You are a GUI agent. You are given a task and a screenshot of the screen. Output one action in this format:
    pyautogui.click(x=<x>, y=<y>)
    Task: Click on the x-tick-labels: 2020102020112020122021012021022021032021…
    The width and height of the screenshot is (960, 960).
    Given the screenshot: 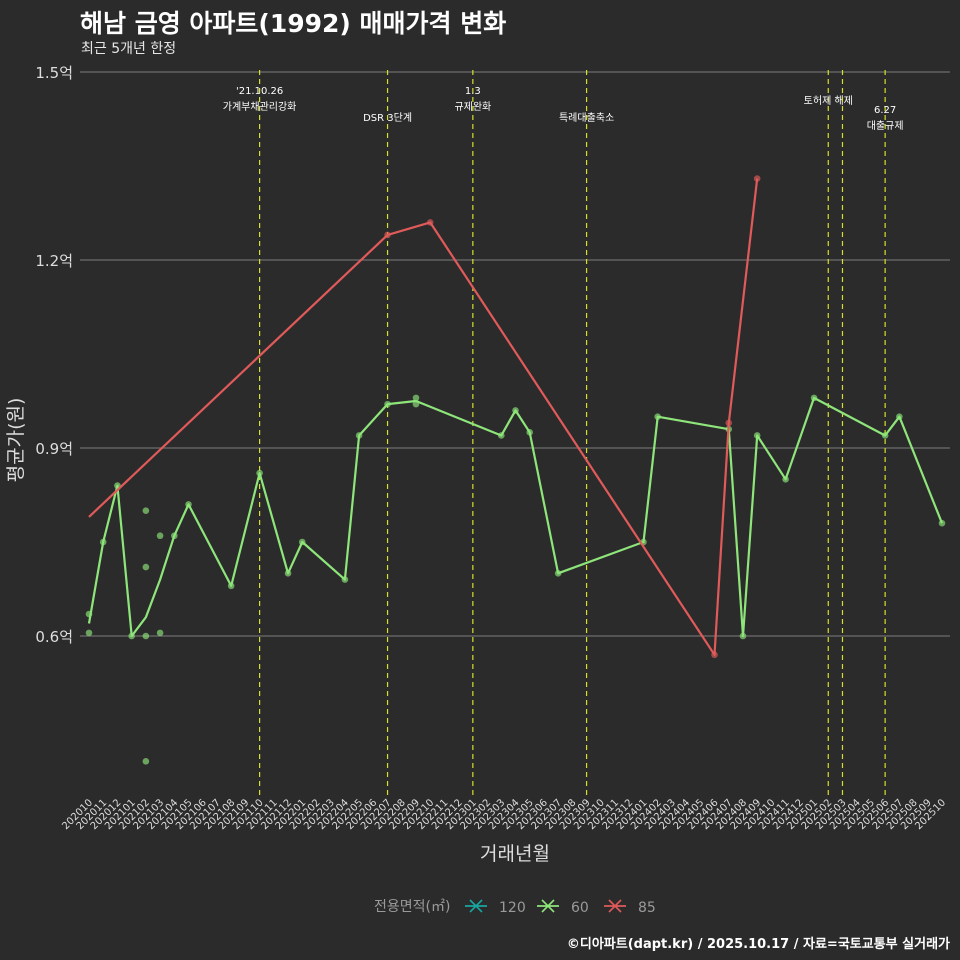 What is the action you would take?
    pyautogui.click(x=504, y=814)
    